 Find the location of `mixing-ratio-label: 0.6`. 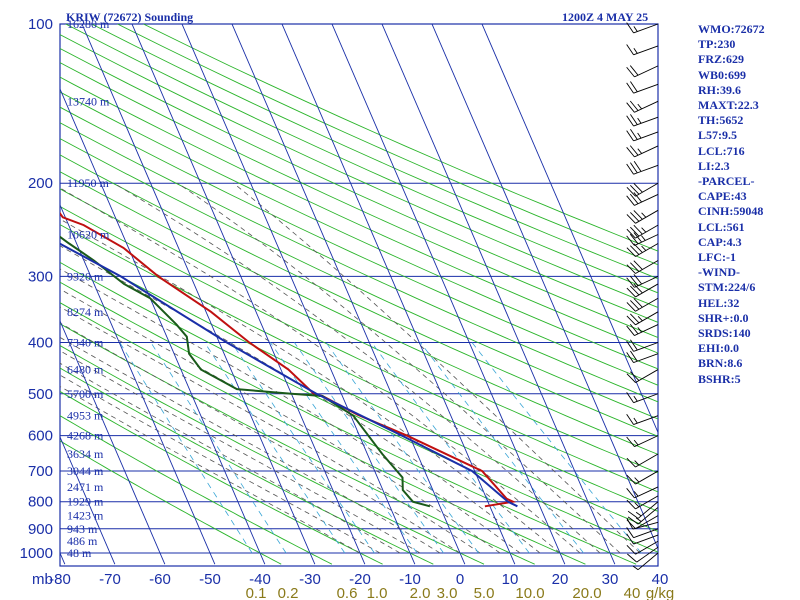

mixing-ratio-label: 0.6 is located at coordinates (347, 592).